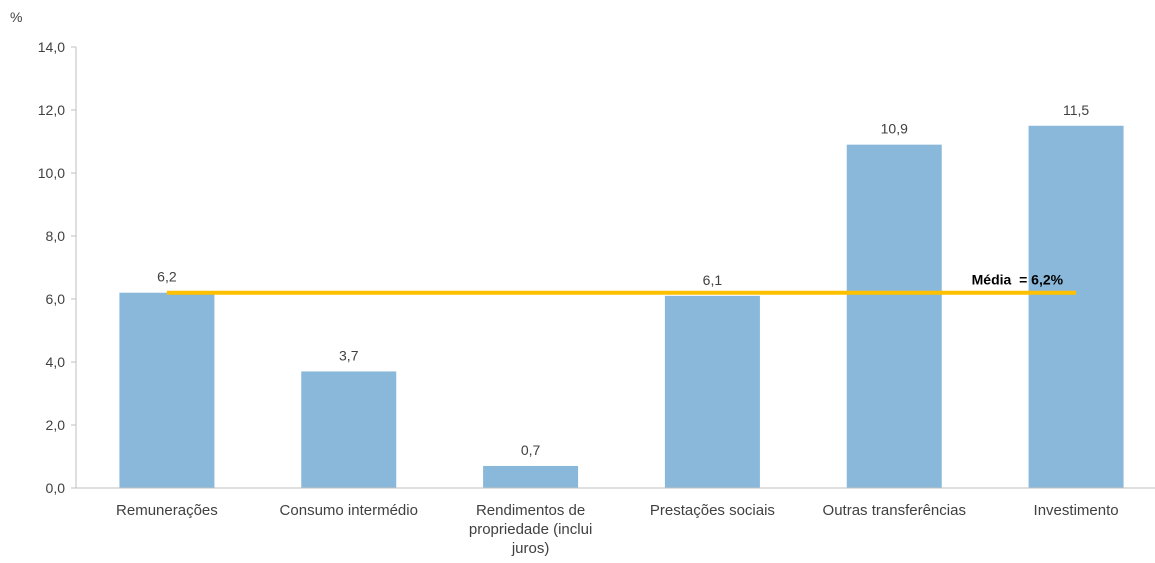  I want to click on bar-data-label: 10,9, so click(894, 129).